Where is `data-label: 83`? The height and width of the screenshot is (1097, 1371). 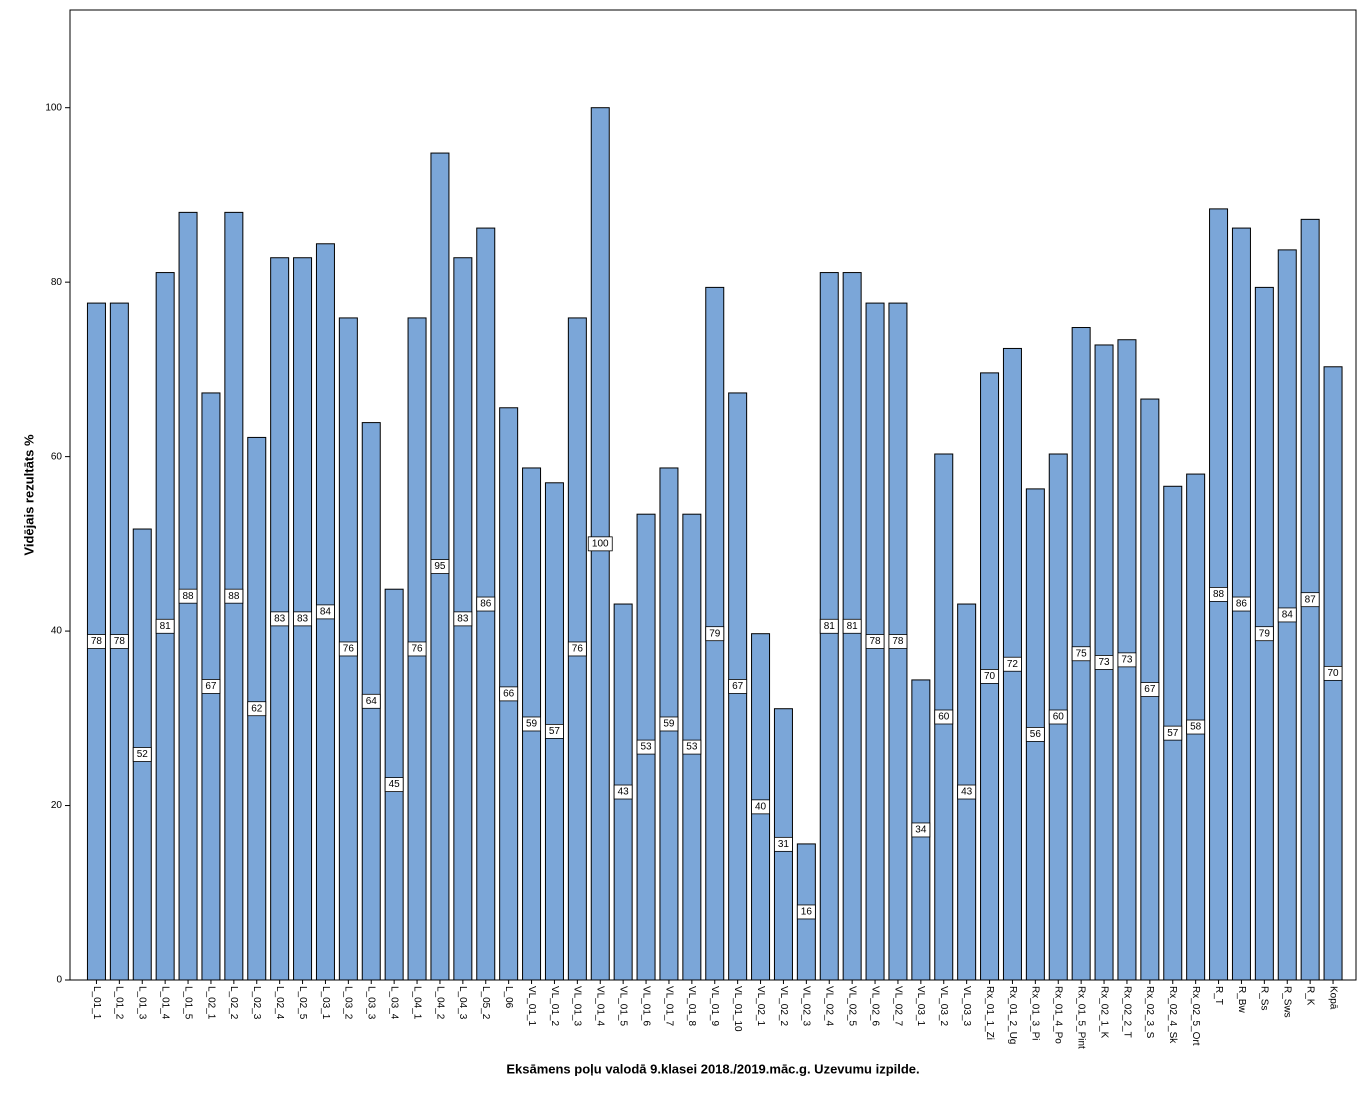
data-label: 83 is located at coordinates (280, 619).